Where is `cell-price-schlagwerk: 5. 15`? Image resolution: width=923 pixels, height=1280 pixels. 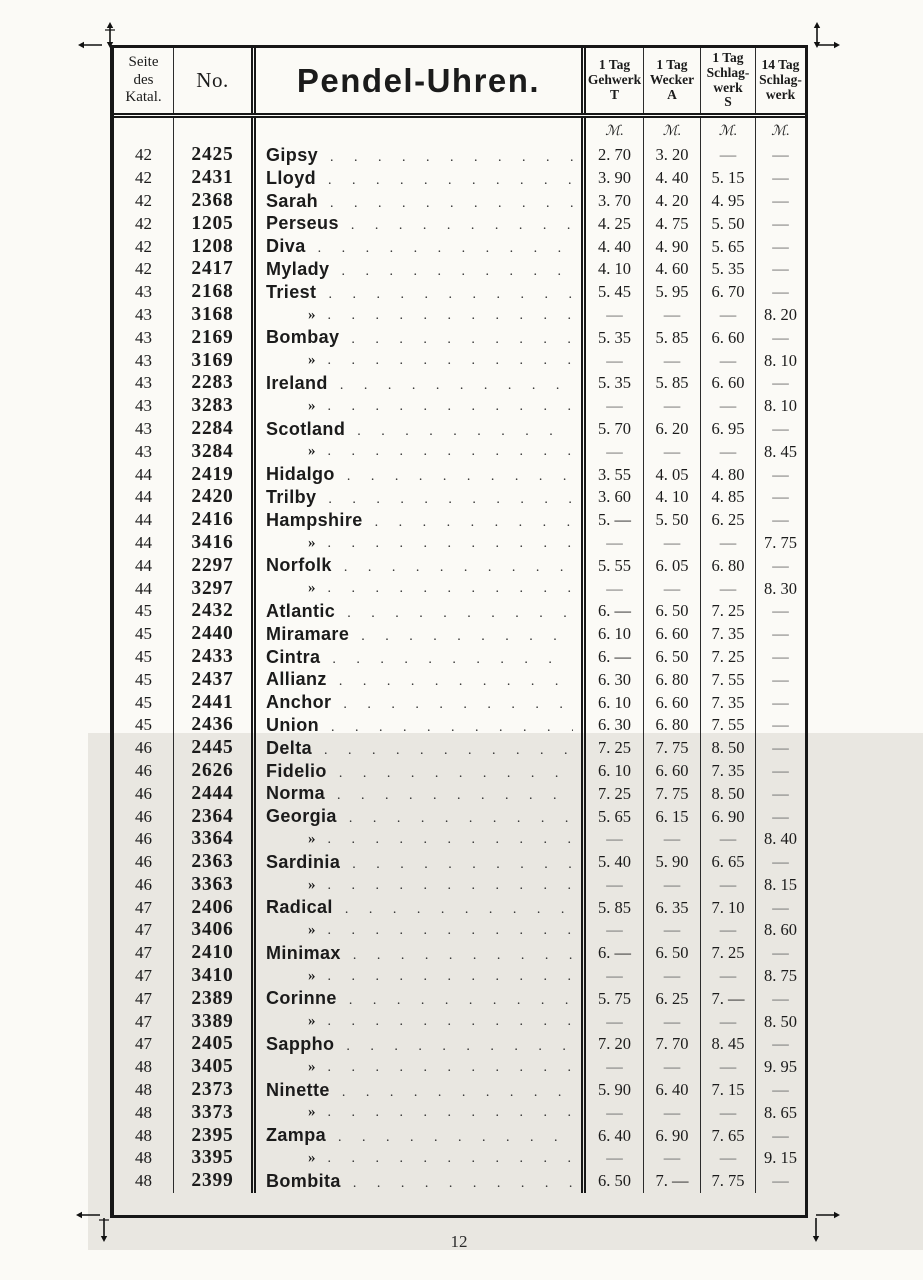
cell-price-schlagwerk: 5. 15 is located at coordinates (728, 178).